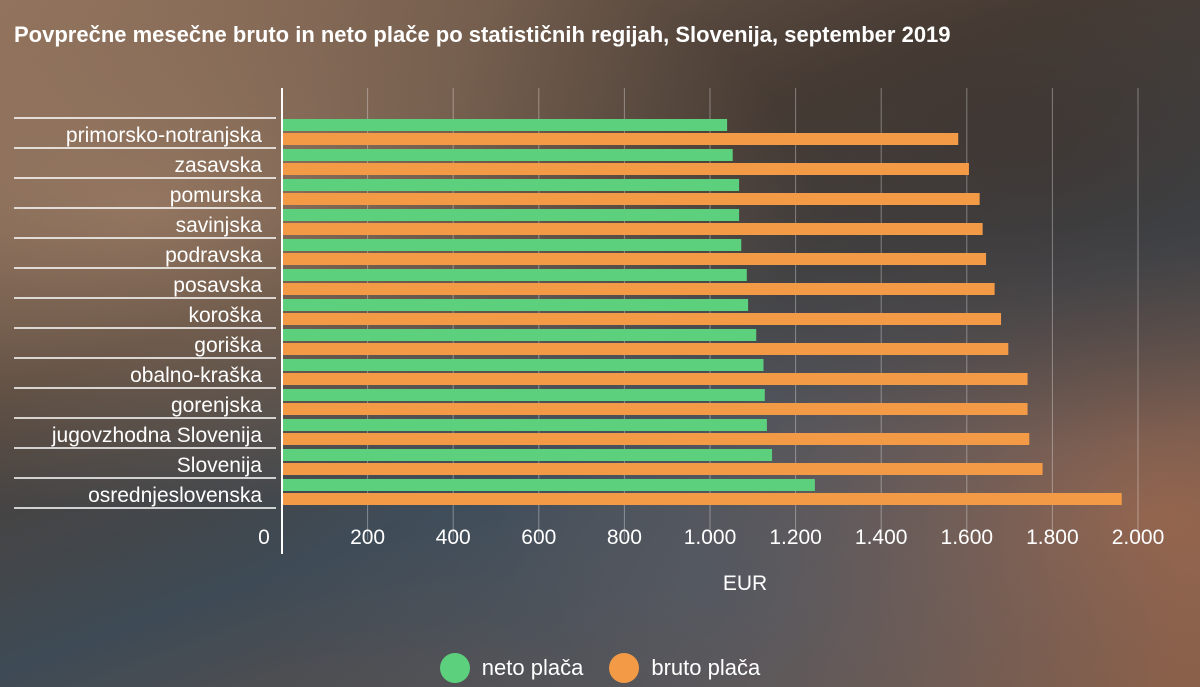 Image resolution: width=1200 pixels, height=687 pixels. I want to click on category-label: primorsko-notranjska, so click(164, 135).